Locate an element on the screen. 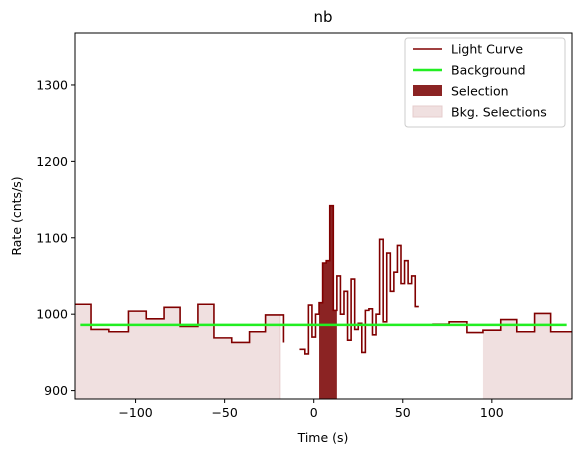  y-tick-label: 900 is located at coordinates (56, 390).